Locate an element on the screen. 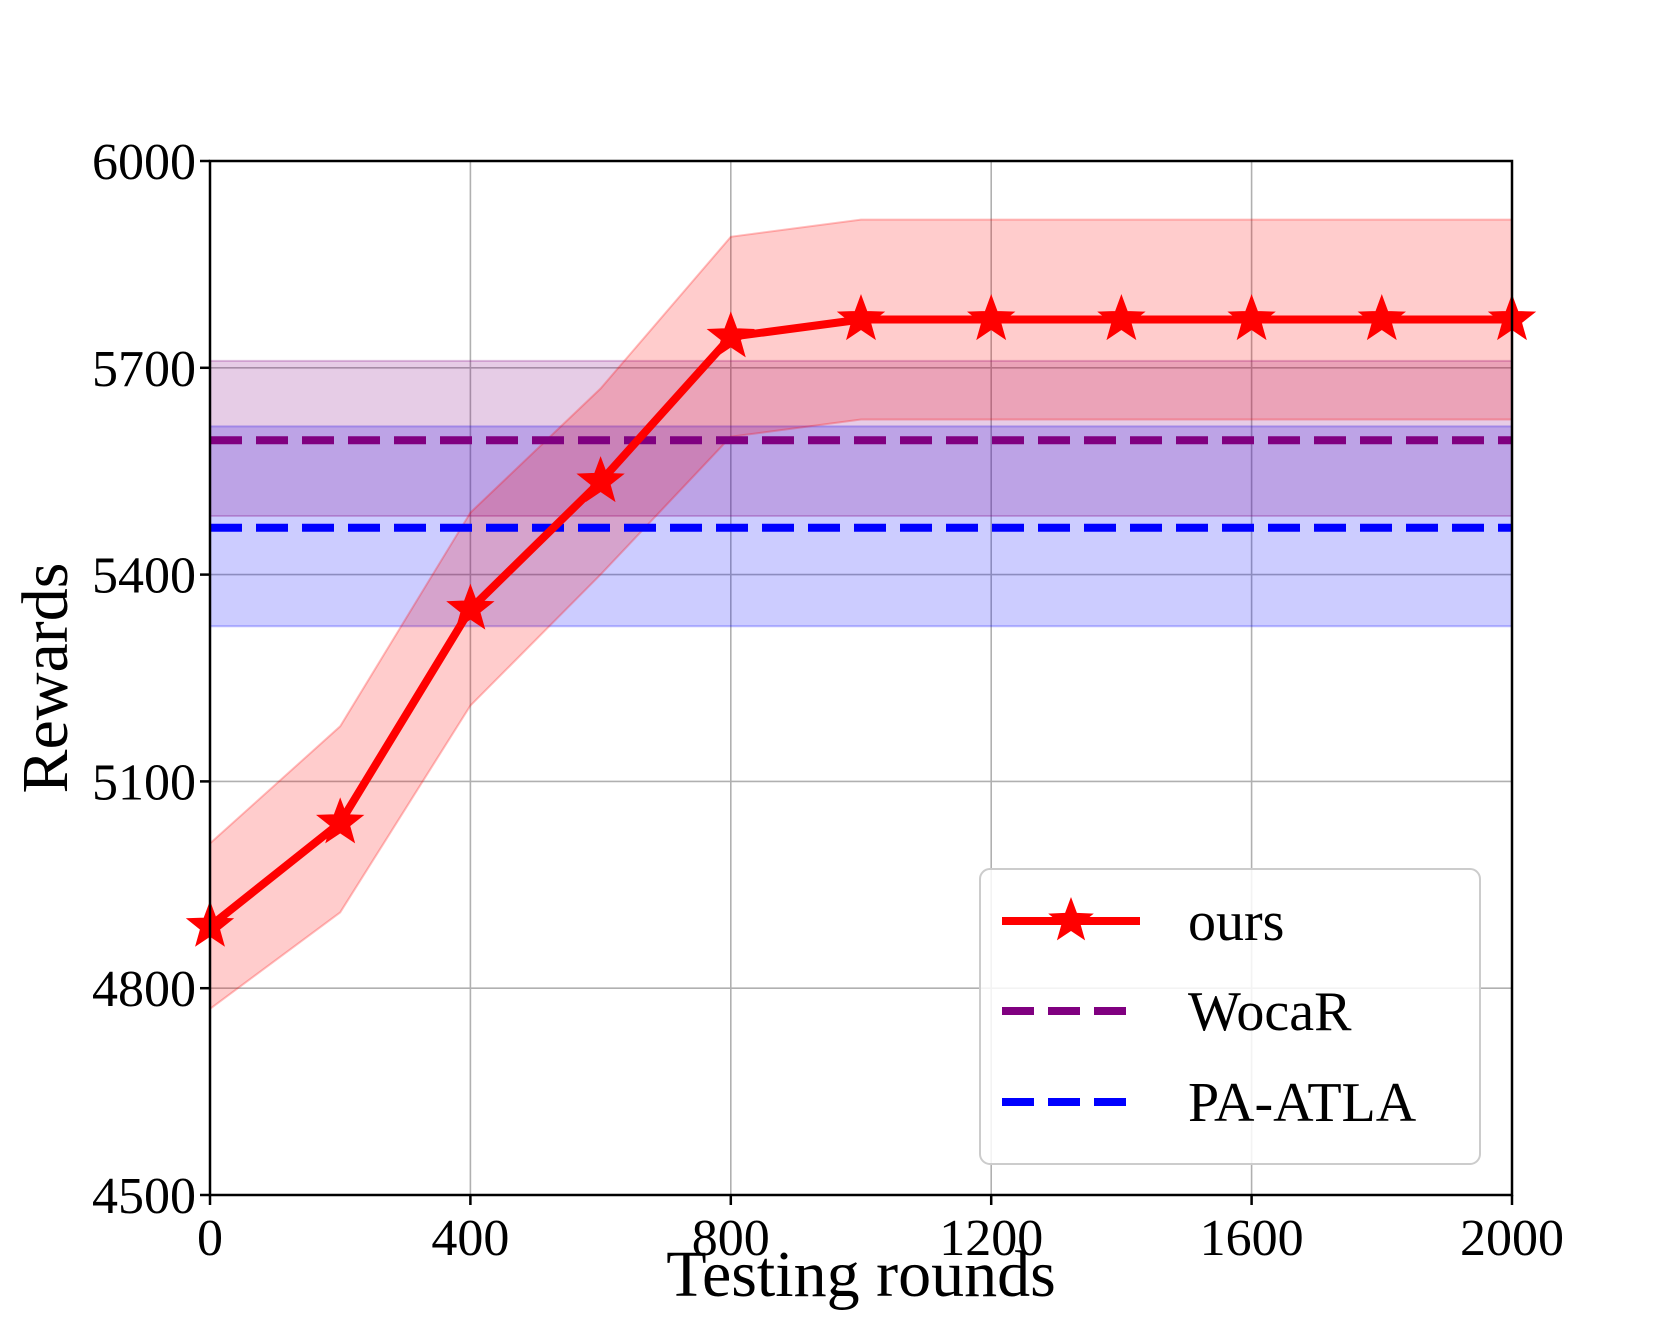 The width and height of the screenshot is (1661, 1329). y-tick-label: 5400 is located at coordinates (144, 576).